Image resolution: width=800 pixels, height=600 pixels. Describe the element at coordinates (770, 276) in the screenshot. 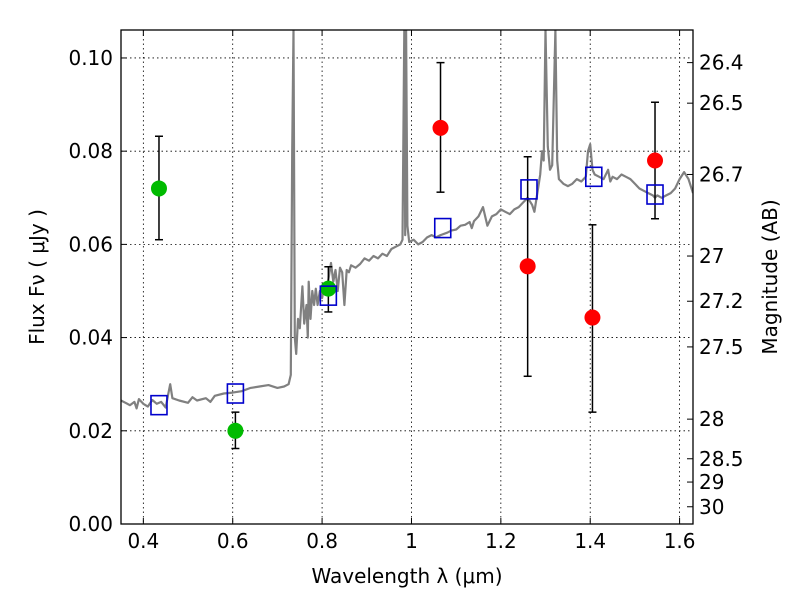

I see `y2-axis-label: Magnitude (AB)` at that location.